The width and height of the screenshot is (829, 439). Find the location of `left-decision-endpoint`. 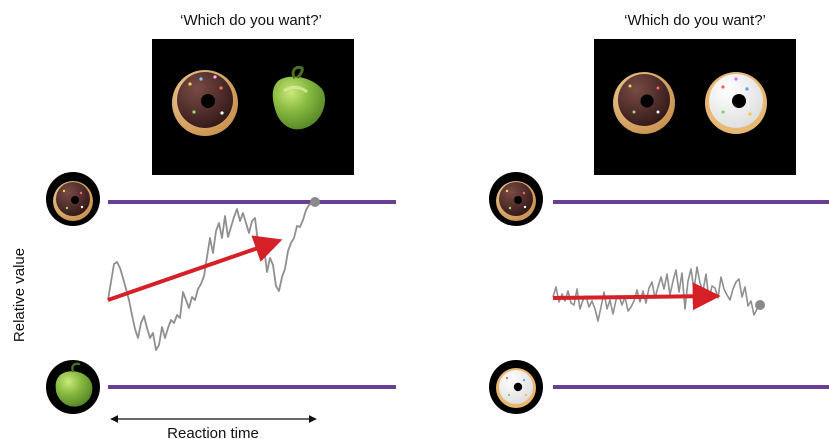

left-decision-endpoint is located at coordinates (315, 202).